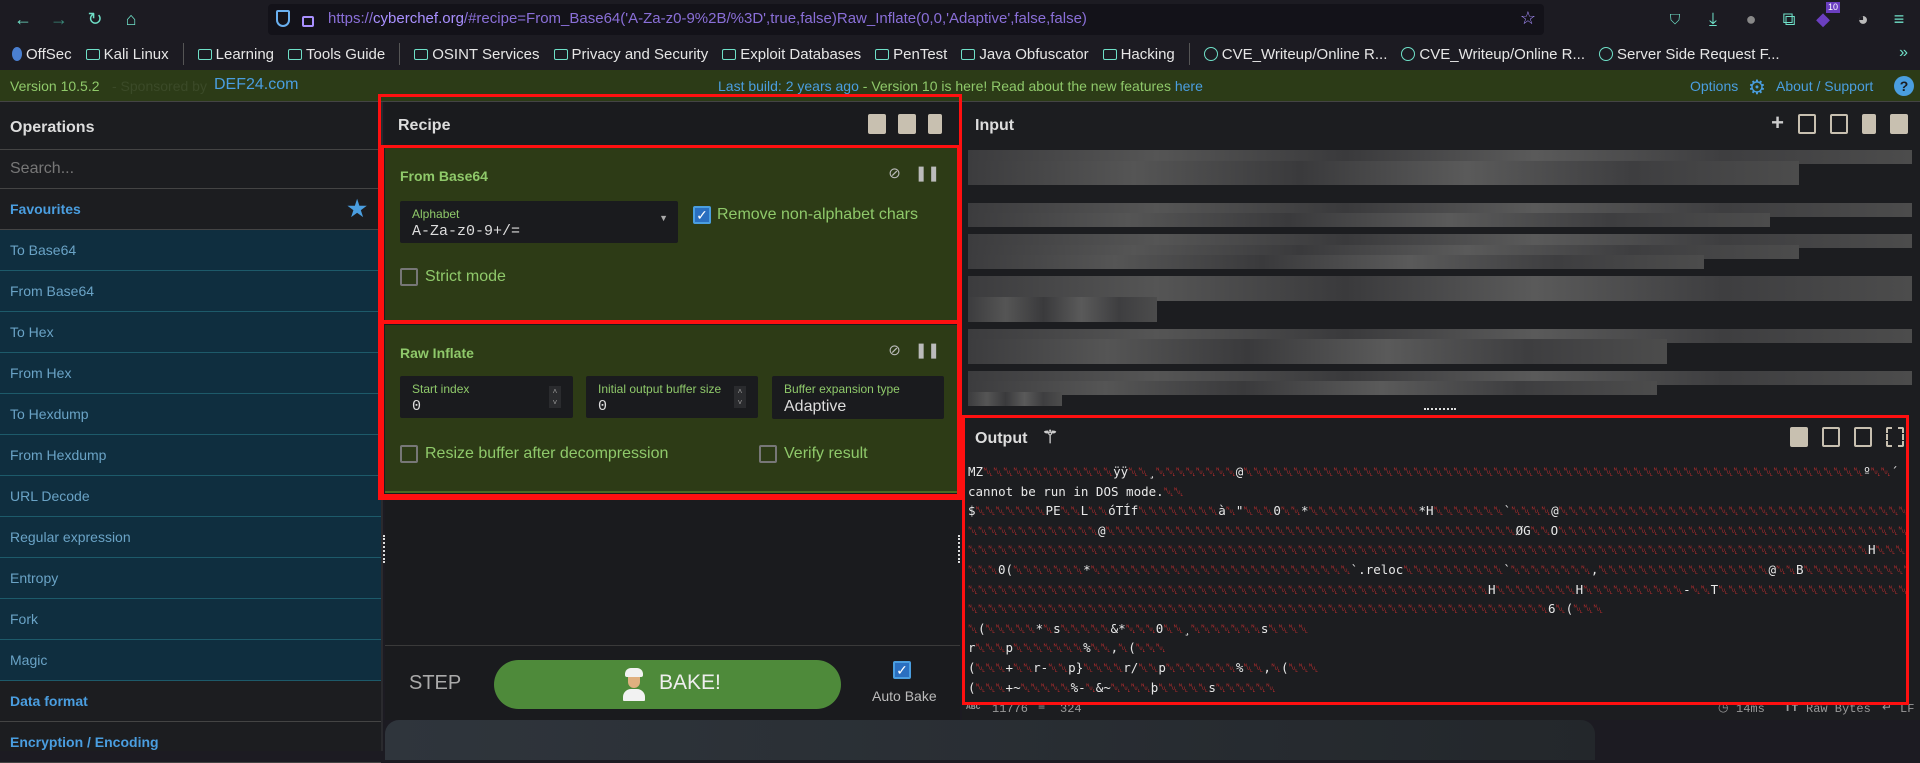 The height and width of the screenshot is (763, 1920). What do you see at coordinates (190, 660) in the screenshot?
I see `operation-item: Magic` at bounding box center [190, 660].